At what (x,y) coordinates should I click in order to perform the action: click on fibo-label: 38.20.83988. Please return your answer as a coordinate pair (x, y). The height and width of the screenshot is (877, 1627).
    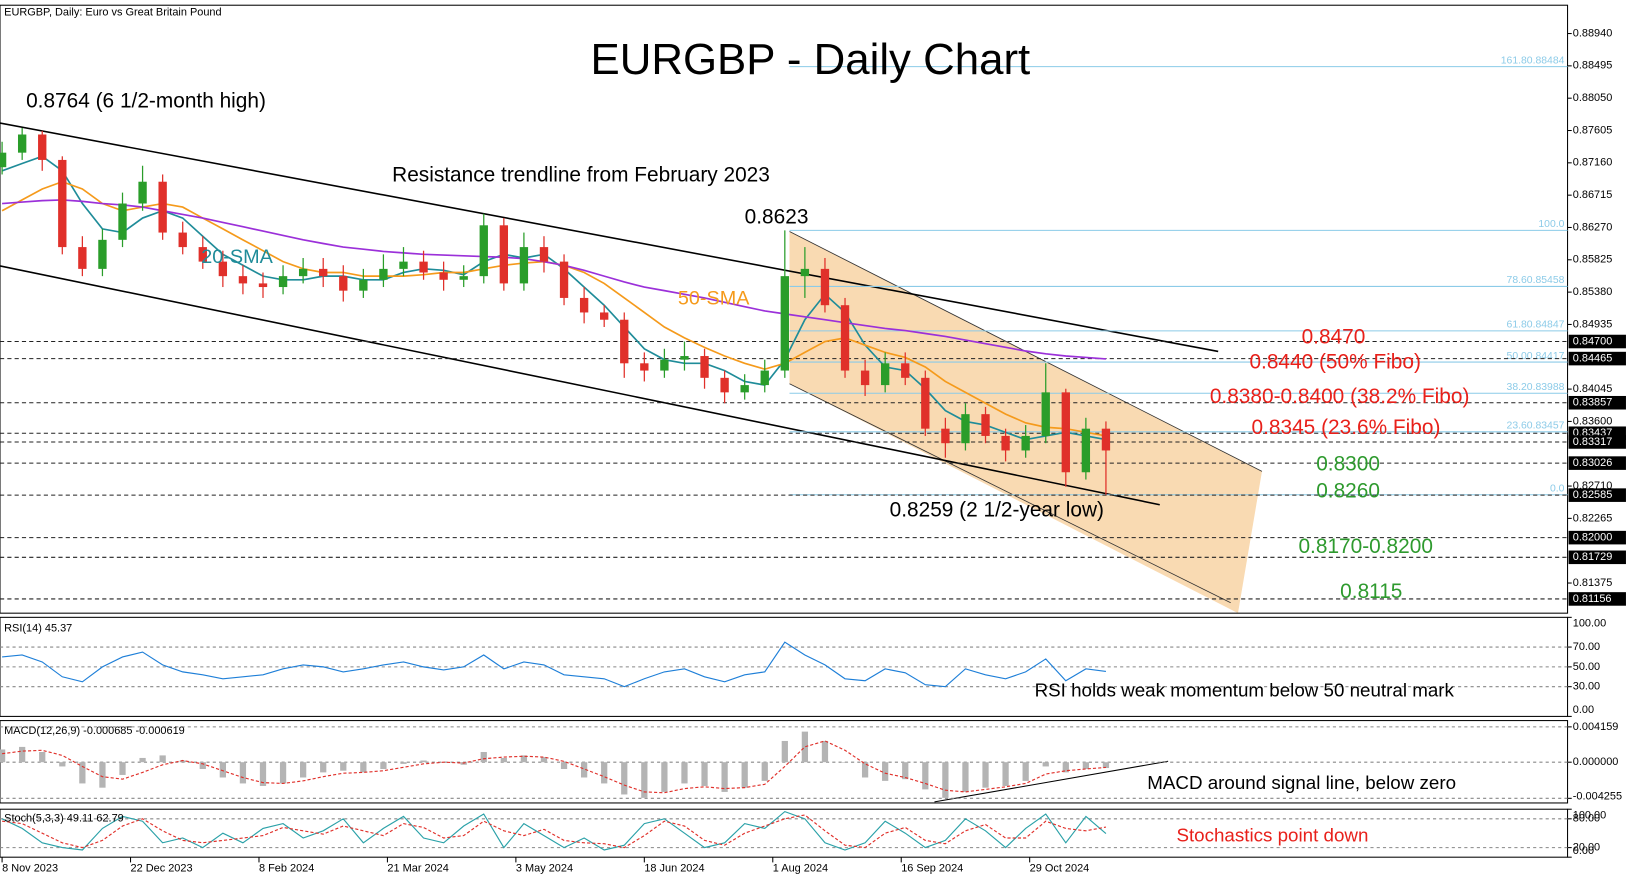
    Looking at the image, I should click on (1536, 387).